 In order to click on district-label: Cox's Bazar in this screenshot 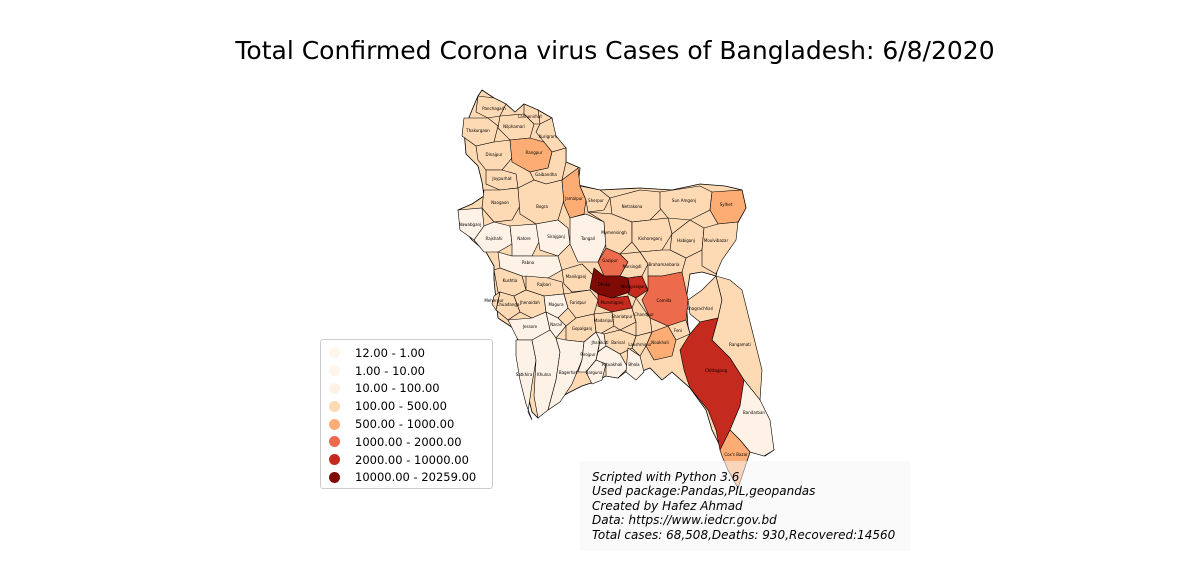, I will do `click(736, 454)`.